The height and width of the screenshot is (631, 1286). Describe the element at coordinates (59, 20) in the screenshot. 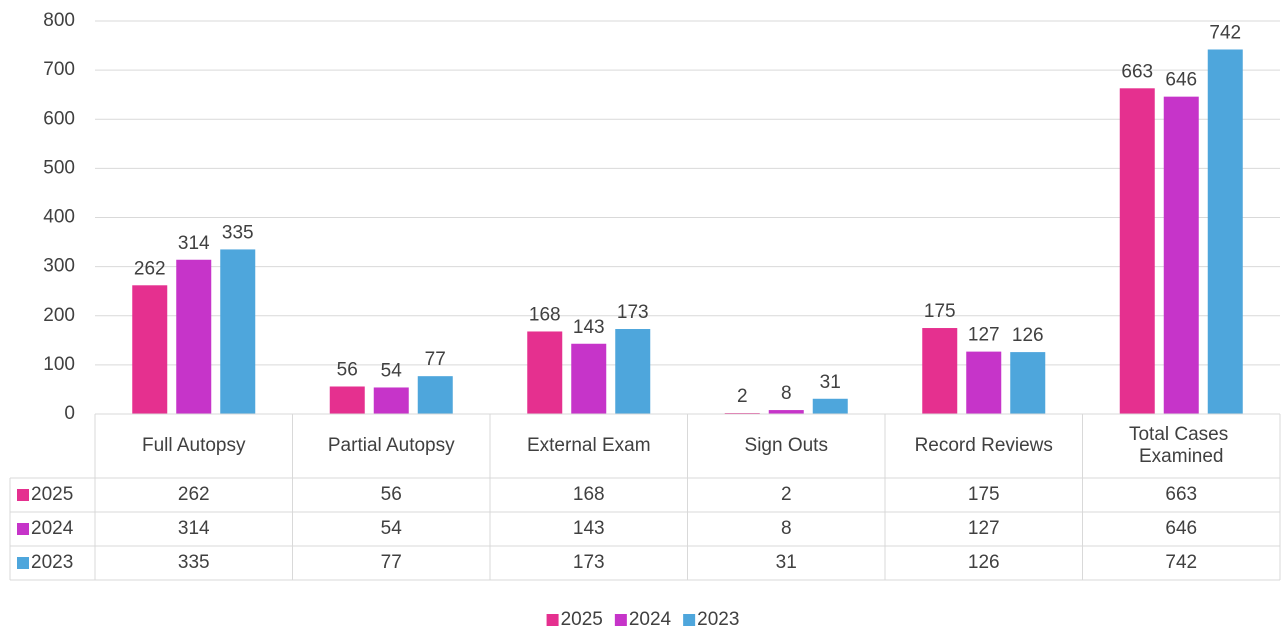

I see `y-tick-label: 800` at that location.